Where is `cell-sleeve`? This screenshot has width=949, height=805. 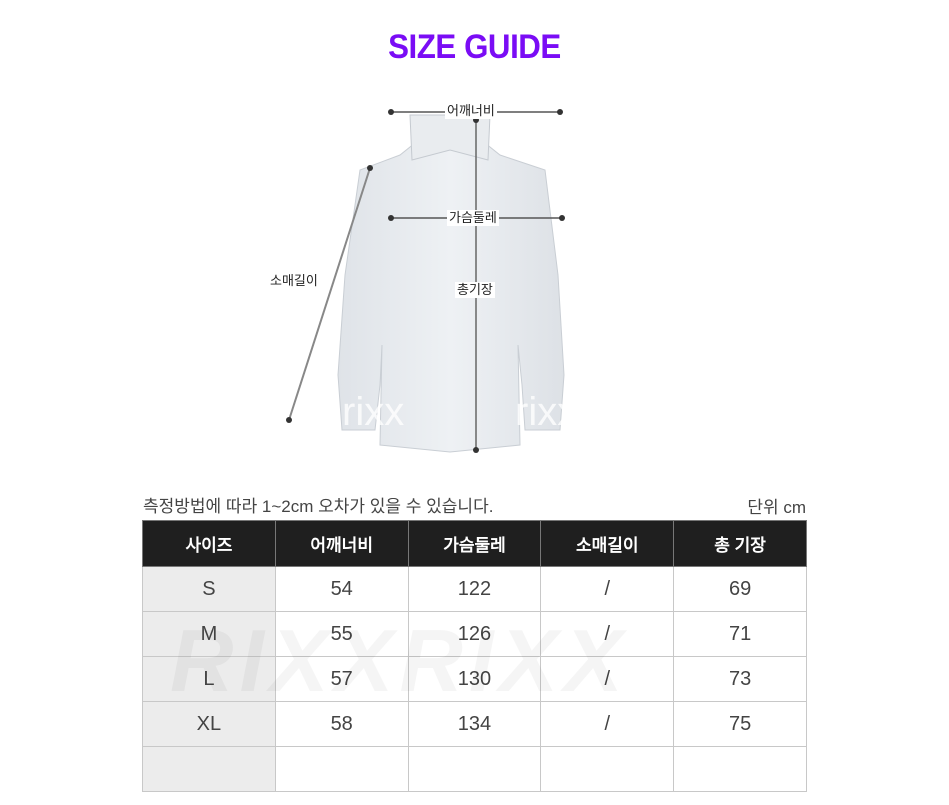
cell-sleeve is located at coordinates (607, 769).